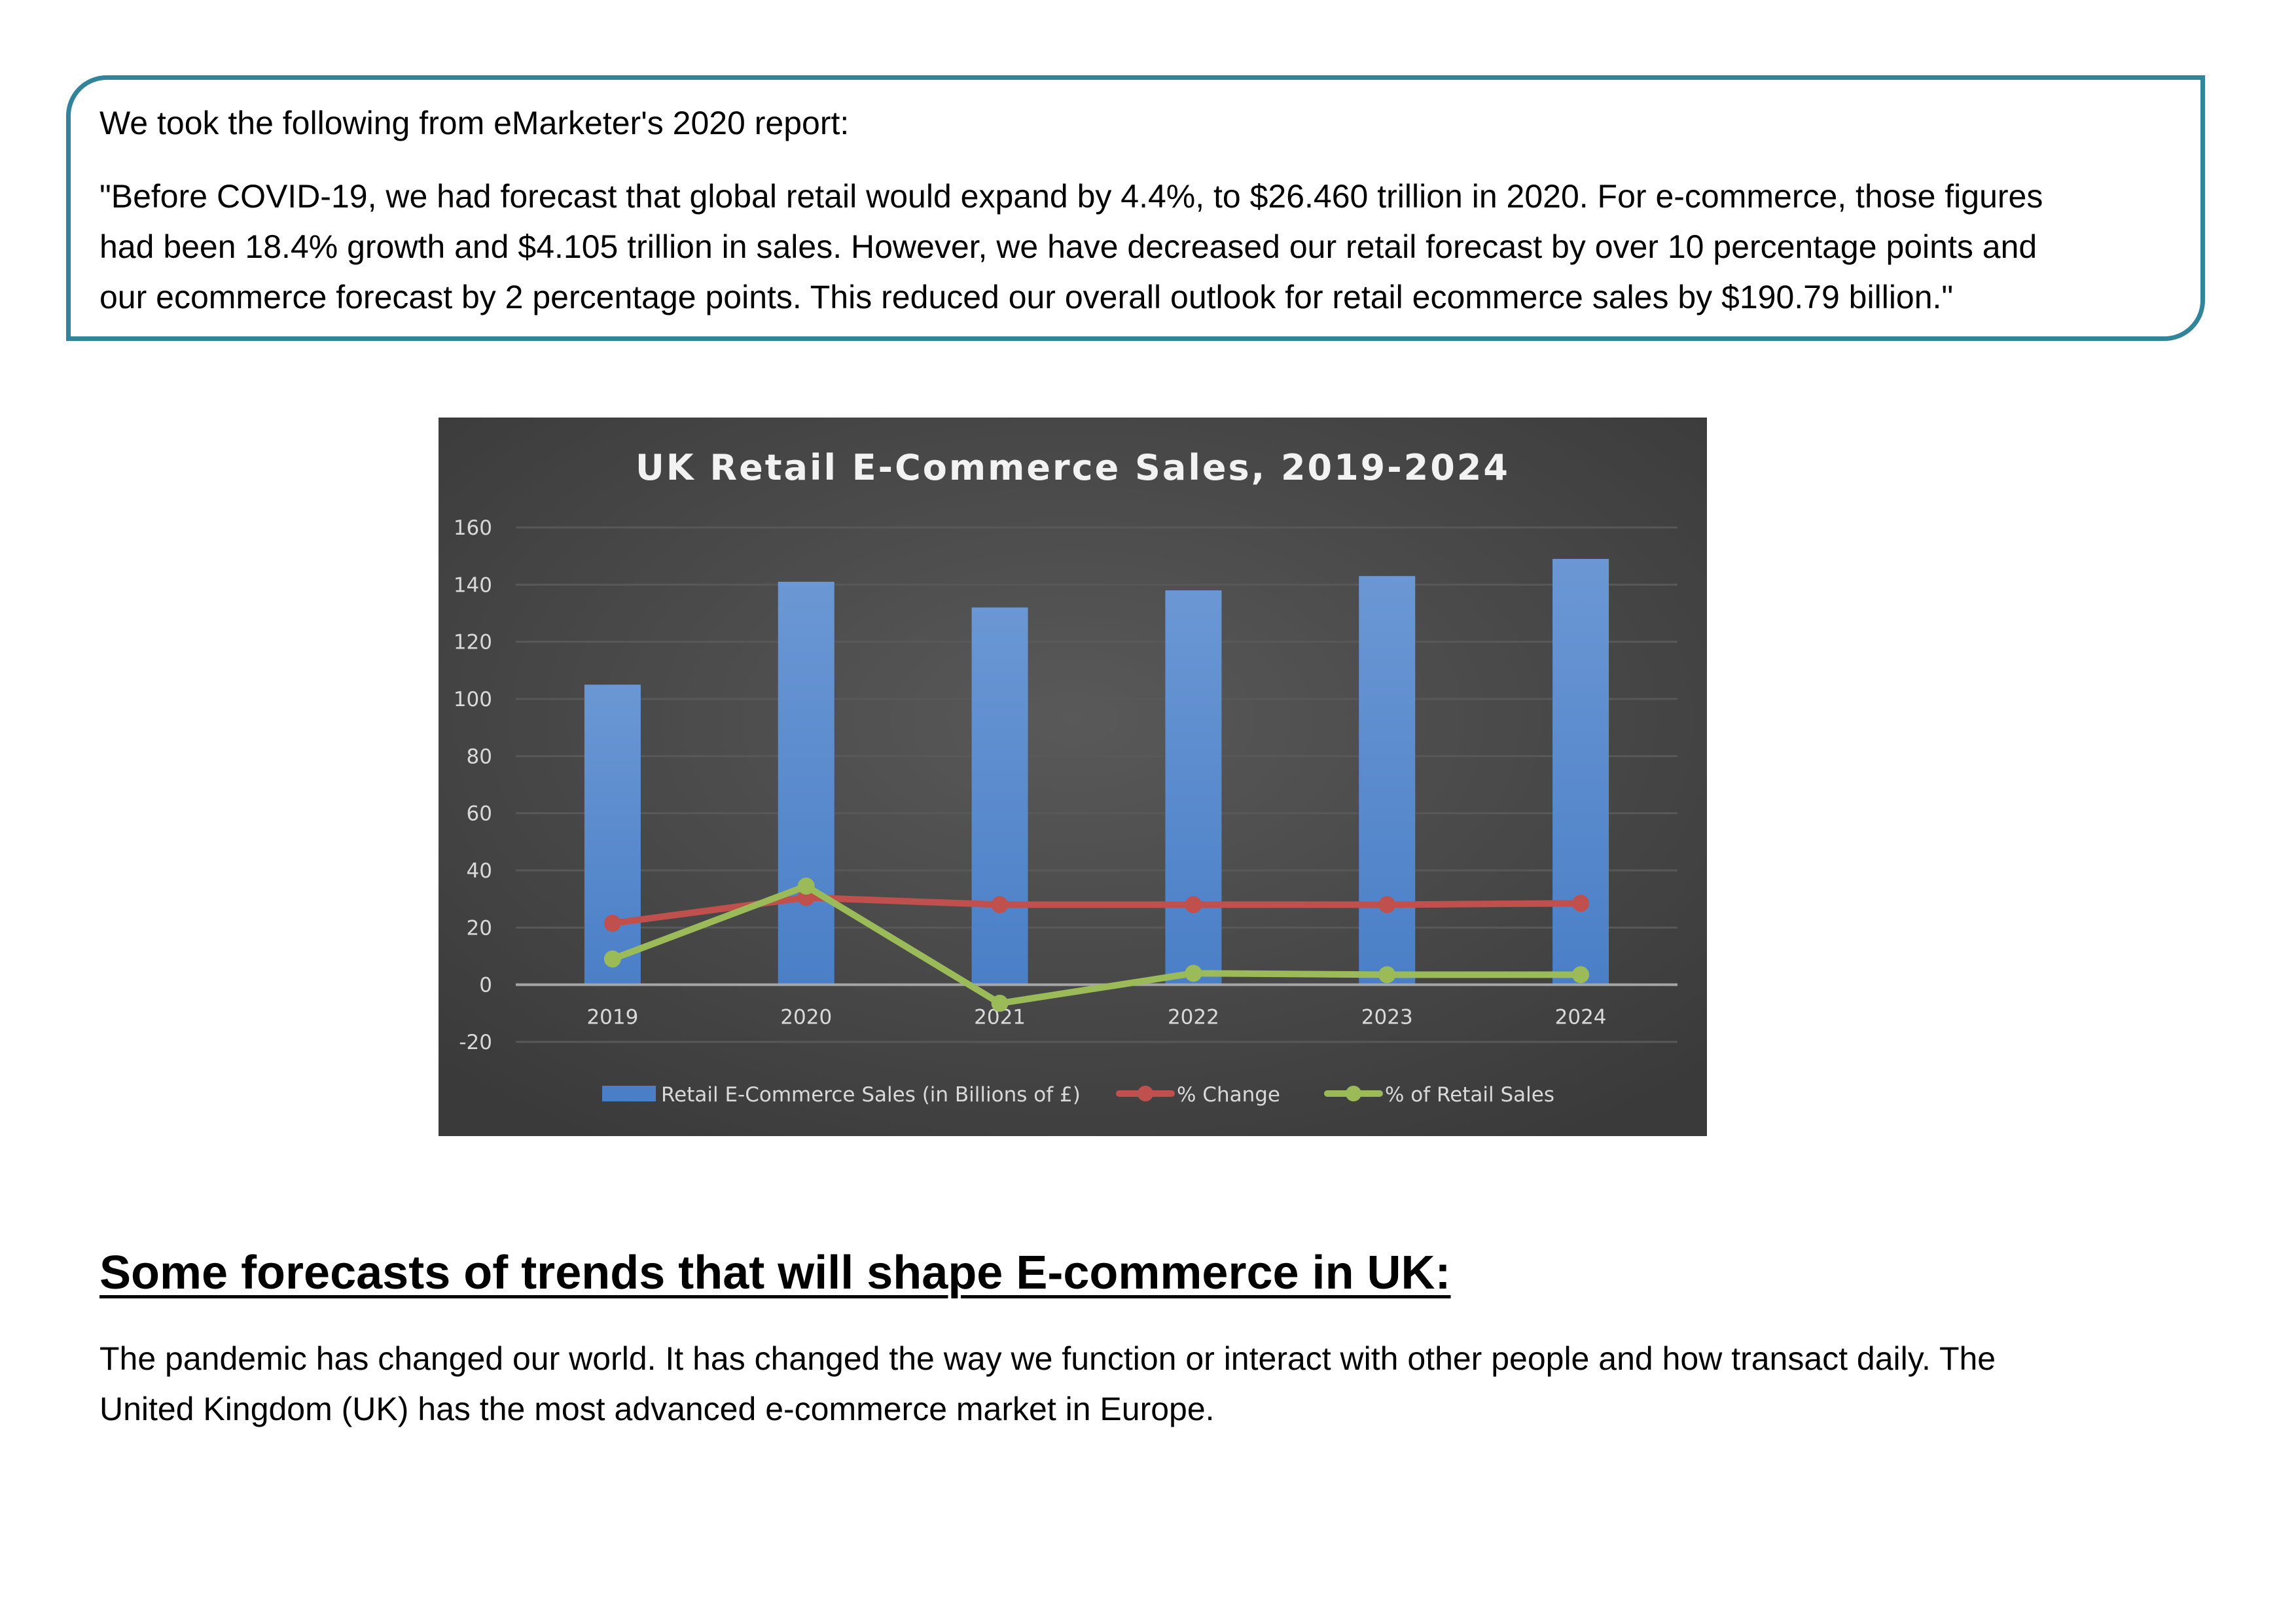 Image resolution: width=2296 pixels, height=1623 pixels. Describe the element at coordinates (473, 699) in the screenshot. I see `y-tick-label: 100` at that location.